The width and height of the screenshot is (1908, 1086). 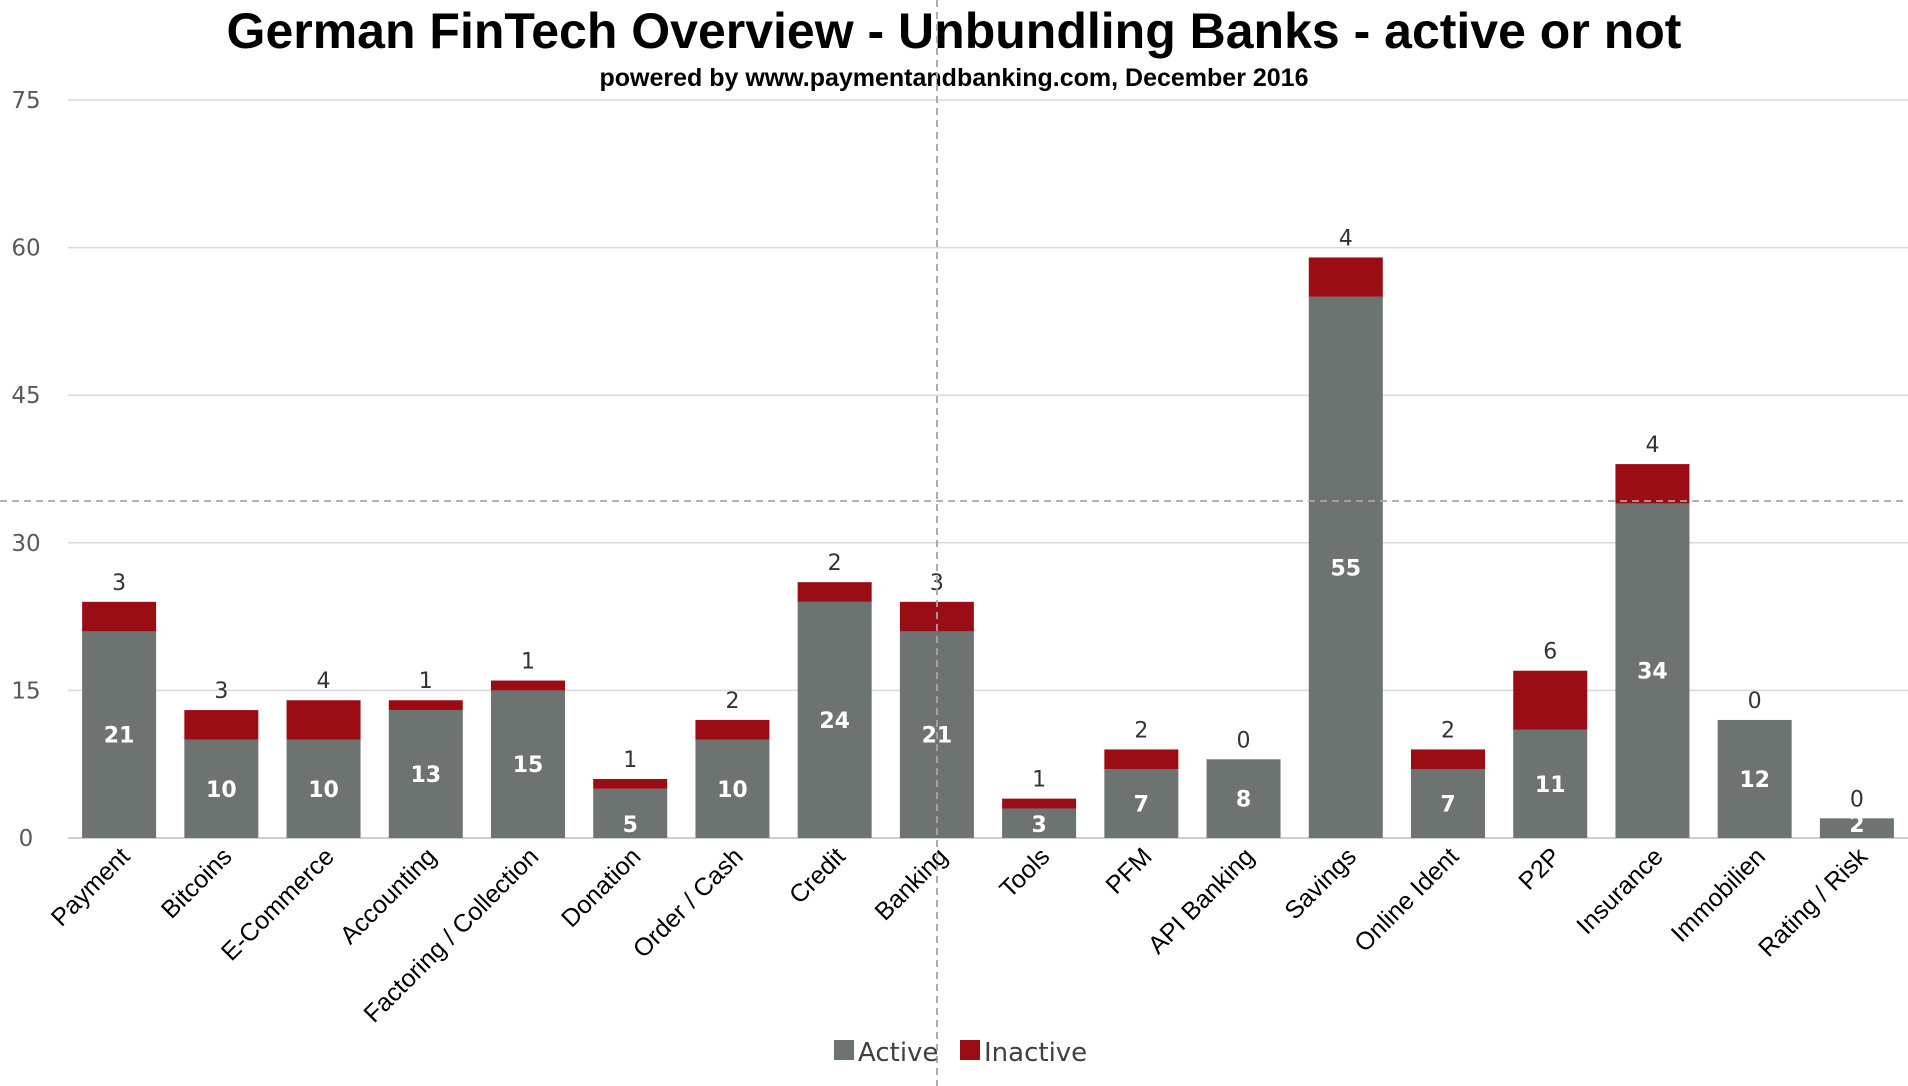 What do you see at coordinates (25, 249) in the screenshot?
I see `y-tick-label: 60` at bounding box center [25, 249].